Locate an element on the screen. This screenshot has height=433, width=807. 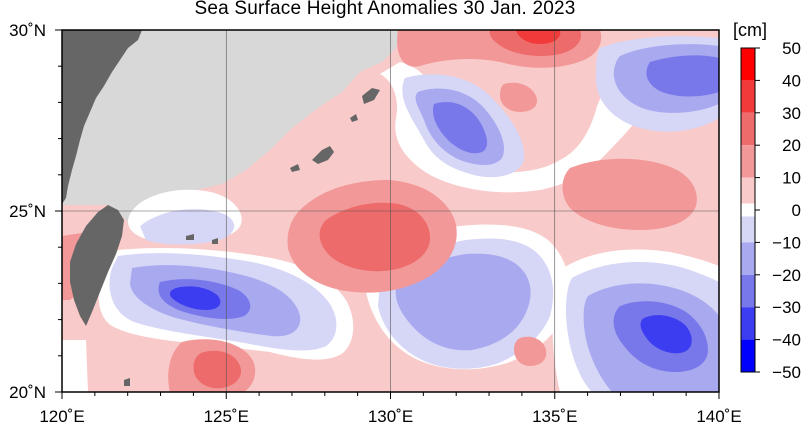
lat-tick-label-1: 25˚N is located at coordinates (27, 211).